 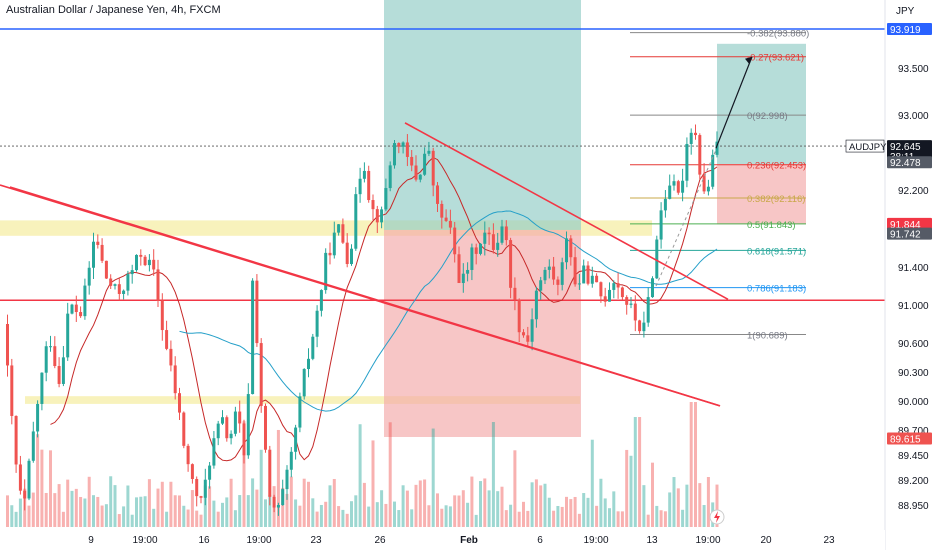 What do you see at coordinates (650, 384) in the screenshot?
I see `trendline-2-ext` at bounding box center [650, 384].